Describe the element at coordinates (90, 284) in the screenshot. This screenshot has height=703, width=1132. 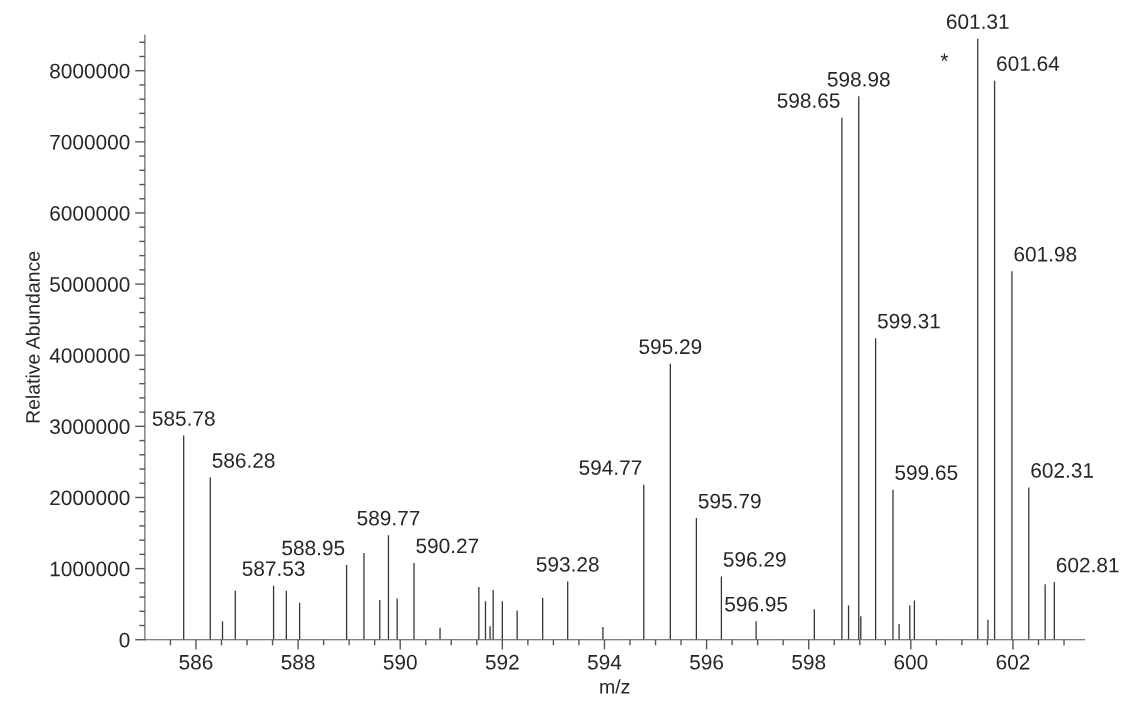
I see `y-tick-label: 5000000` at that location.